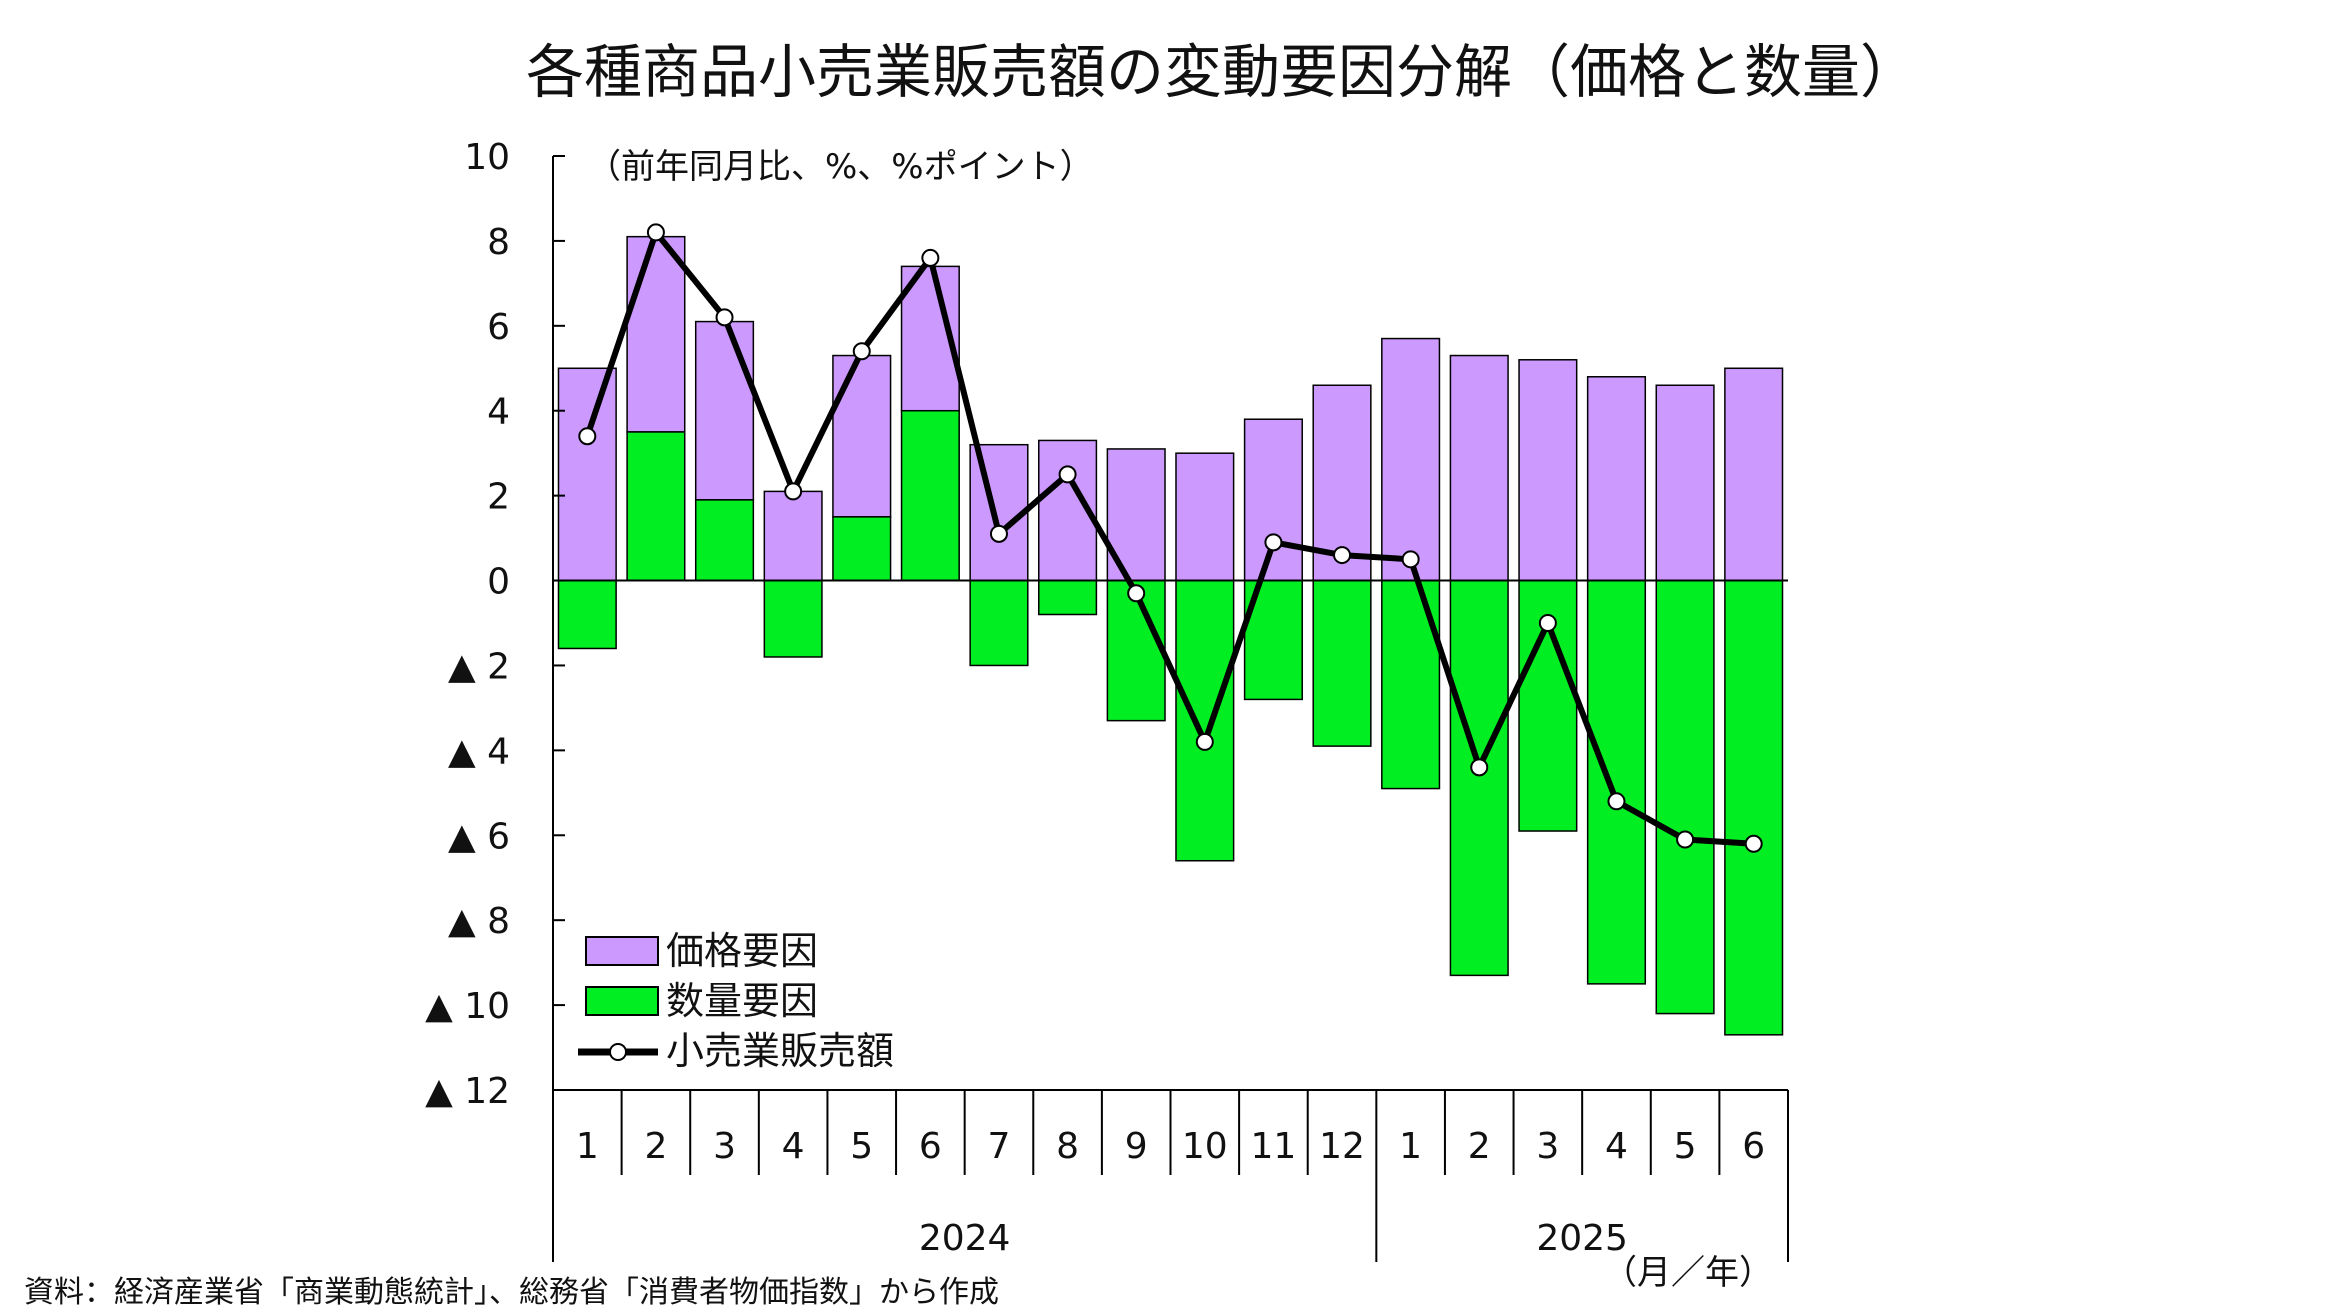 This screenshot has height=1315, width=2339. What do you see at coordinates (1688, 1273) in the screenshot?
I see `x-unit-label: （月／年）` at bounding box center [1688, 1273].